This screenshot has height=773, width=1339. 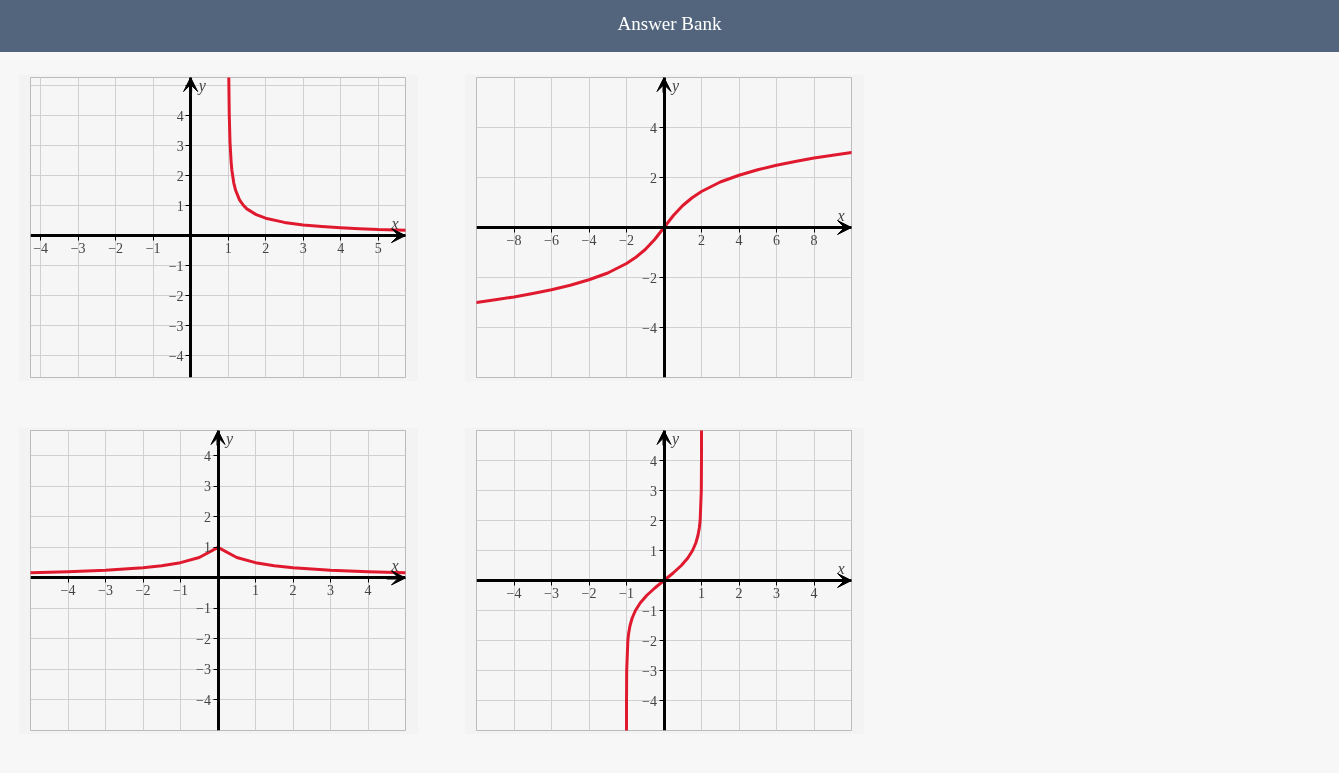 I want to click on x-tick-label: −6, so click(x=551, y=240).